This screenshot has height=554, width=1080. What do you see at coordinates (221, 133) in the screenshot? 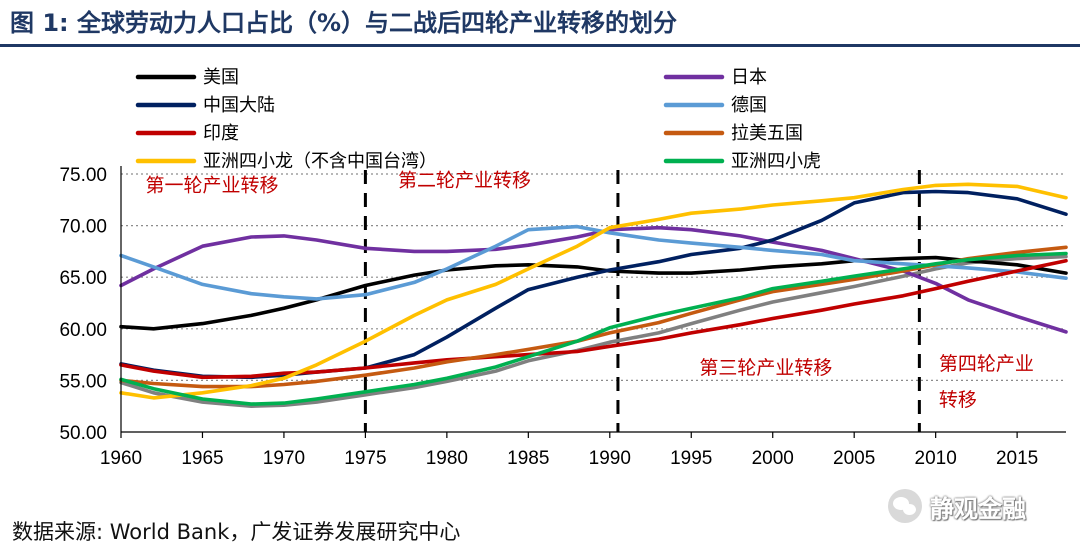
I see `legend-label: 印度` at bounding box center [221, 133].